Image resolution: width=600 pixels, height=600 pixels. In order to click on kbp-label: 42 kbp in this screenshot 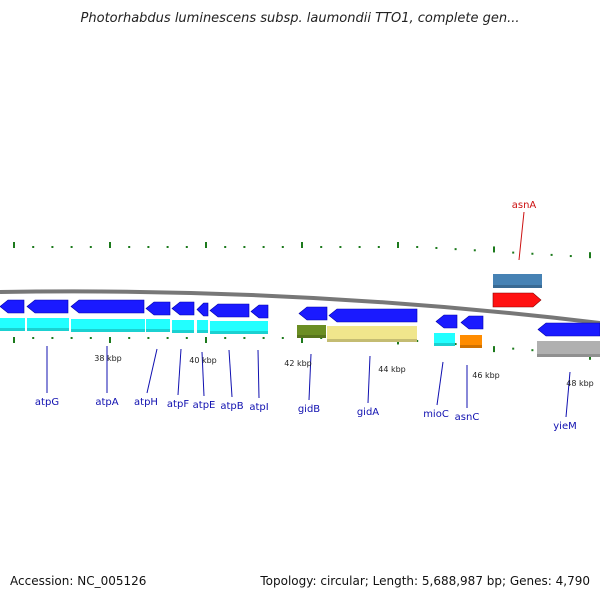, I will do `click(298, 363)`.